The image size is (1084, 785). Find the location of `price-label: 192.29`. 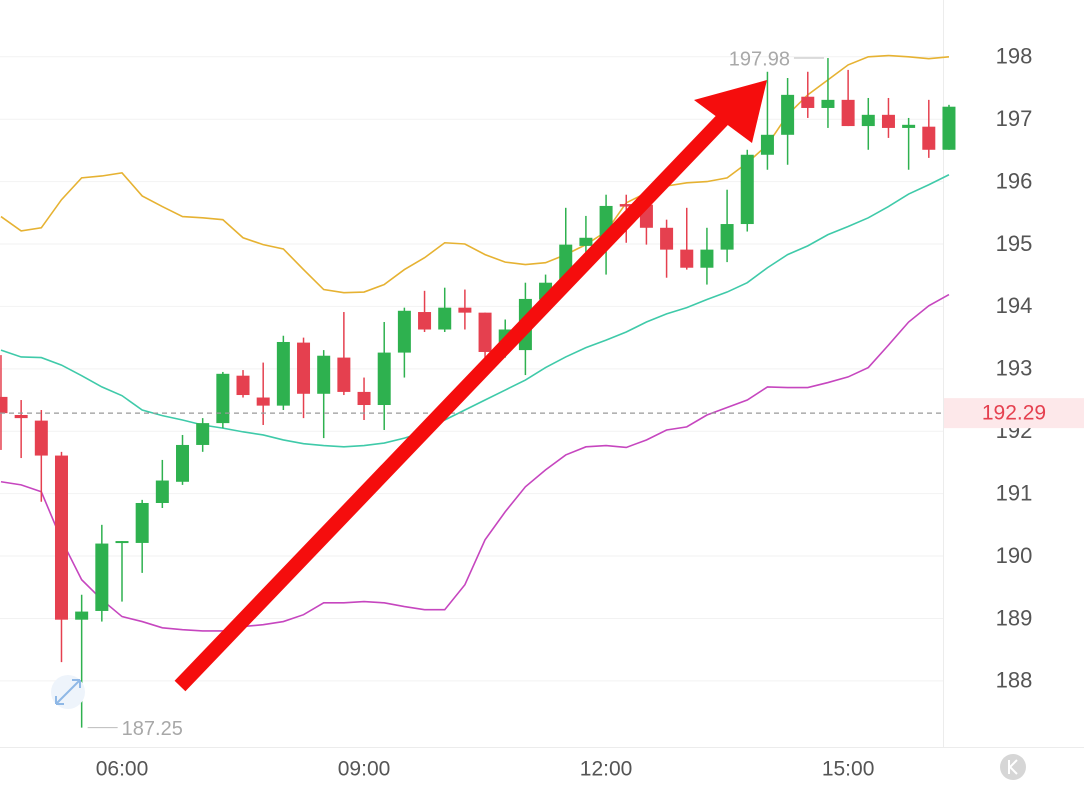

price-label: 192.29 is located at coordinates (1014, 413).